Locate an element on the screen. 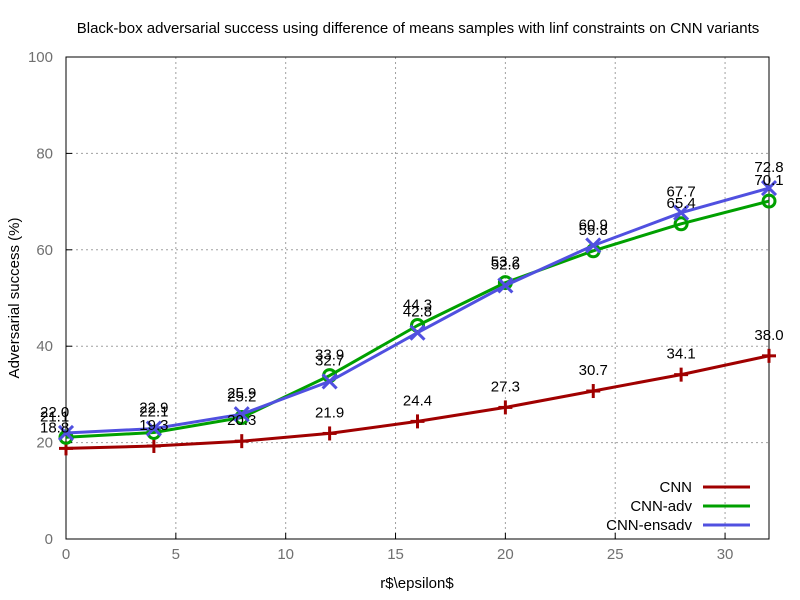  x-tick-label: 5 is located at coordinates (176, 554).